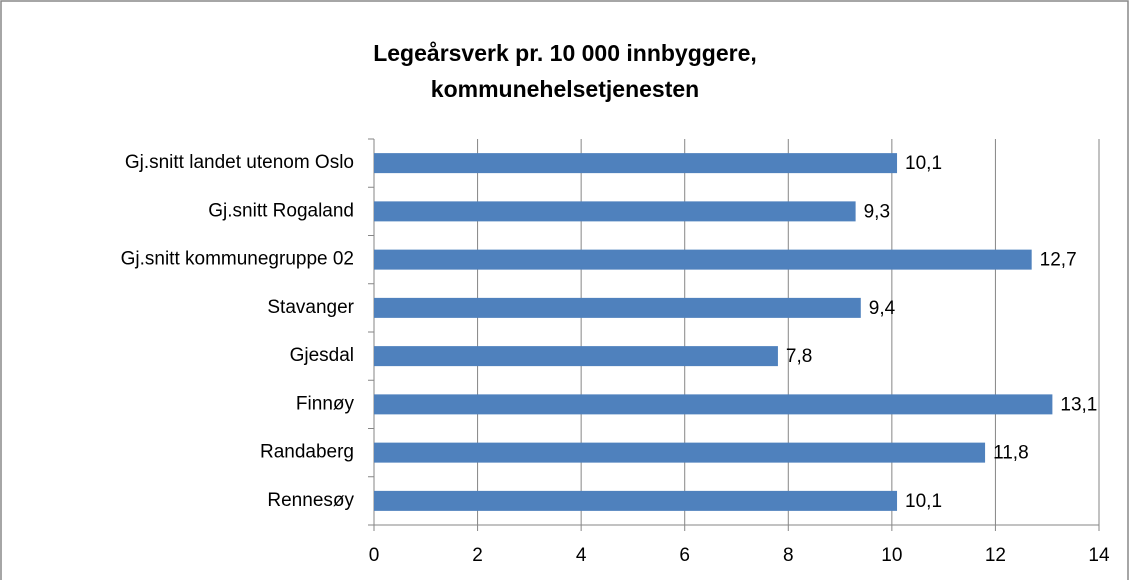 This screenshot has height=580, width=1130. I want to click on x-tick-label: 2, so click(477, 555).